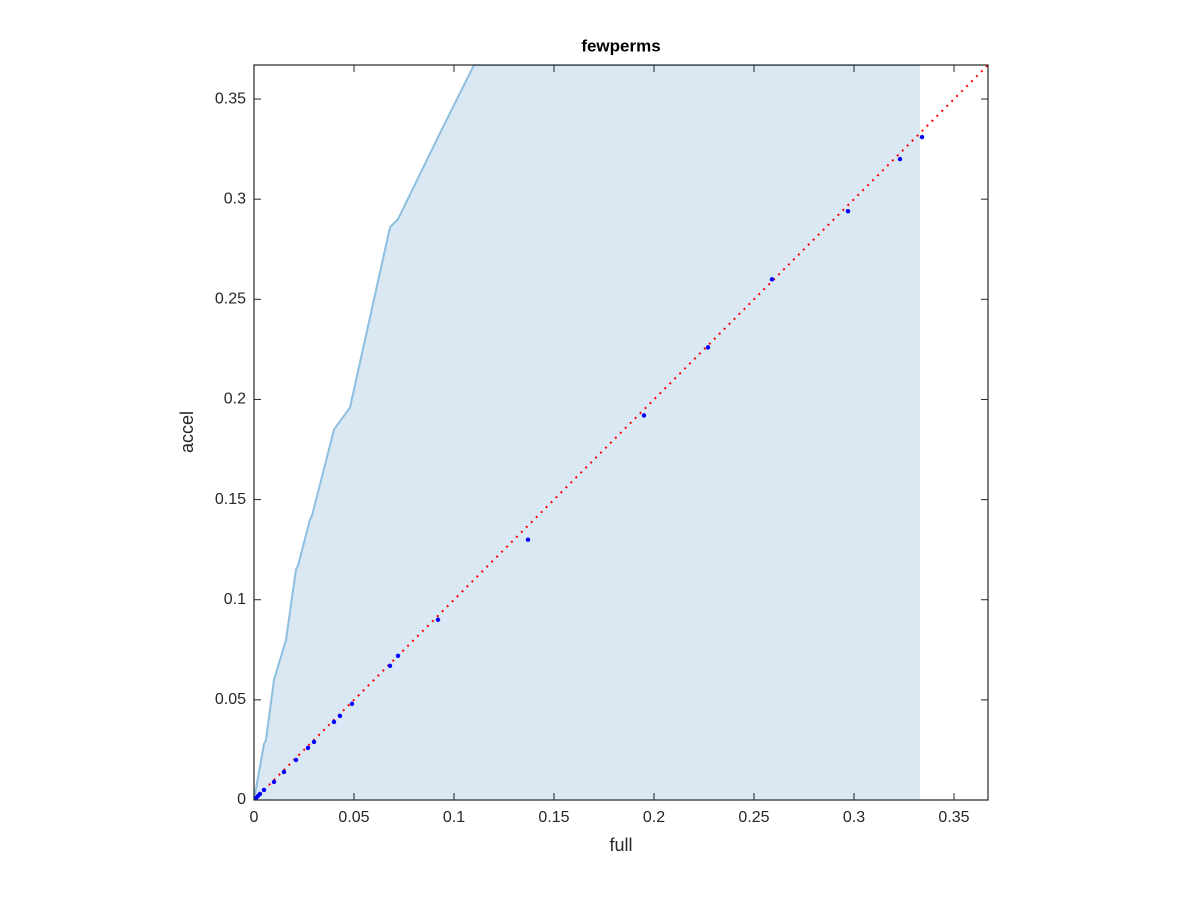 The height and width of the screenshot is (900, 1200). Describe the element at coordinates (241, 799) in the screenshot. I see `y-tick-label: 0` at that location.